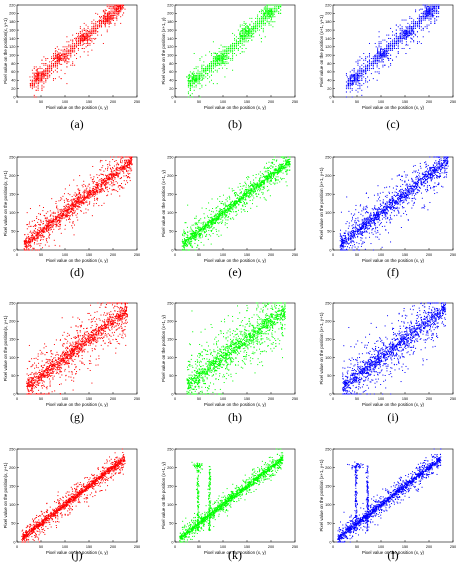 This screenshot has height=569, width=474. What do you see at coordinates (170, 22) in the screenshot?
I see `y-tick-label: 180` at bounding box center [170, 22].